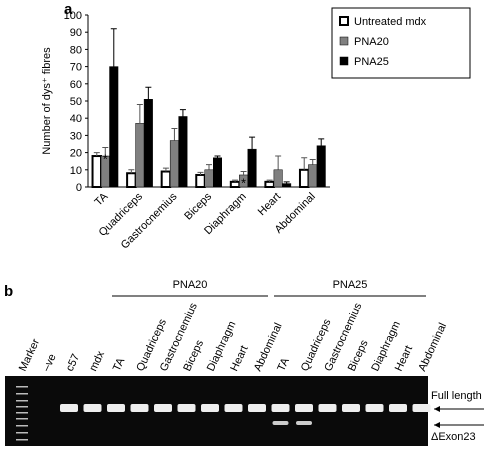  Describe the element at coordinates (76, 85) in the screenshot. I see `y-tick-label: 60` at that location.